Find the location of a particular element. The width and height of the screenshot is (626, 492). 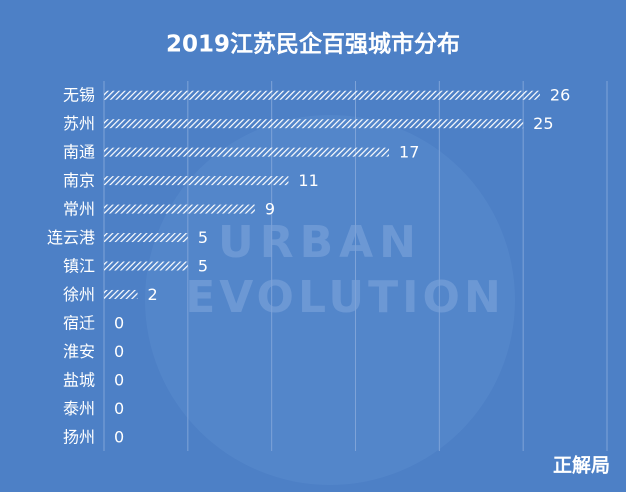

source: 正解局 is located at coordinates (581, 465).